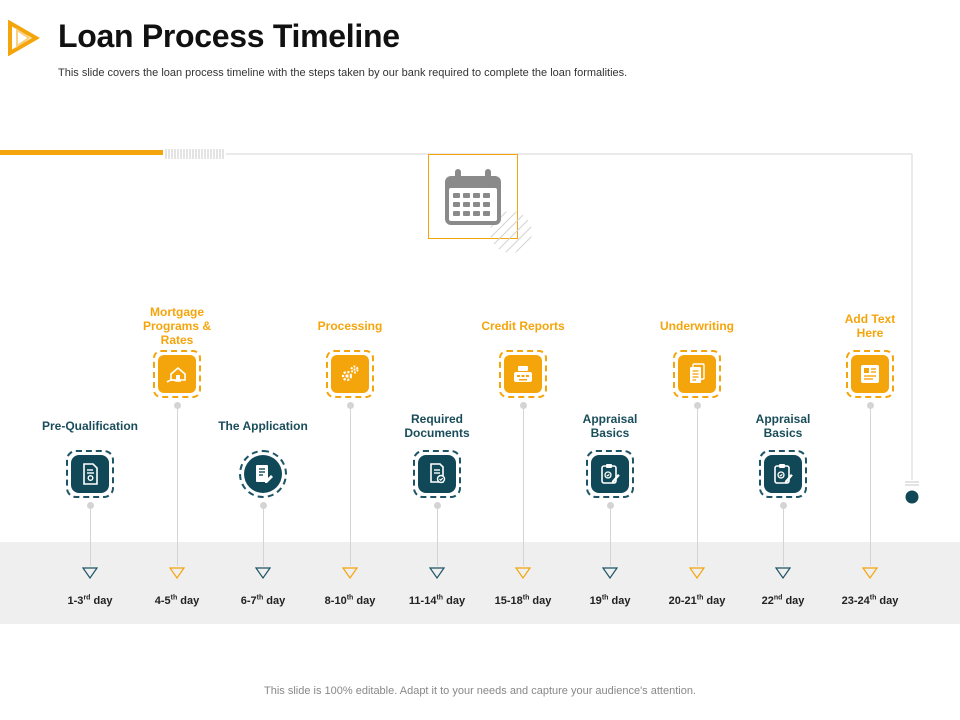 Image resolution: width=960 pixels, height=720 pixels. Describe the element at coordinates (697, 600) in the screenshot. I see `step-day: 20-21th day` at that location.